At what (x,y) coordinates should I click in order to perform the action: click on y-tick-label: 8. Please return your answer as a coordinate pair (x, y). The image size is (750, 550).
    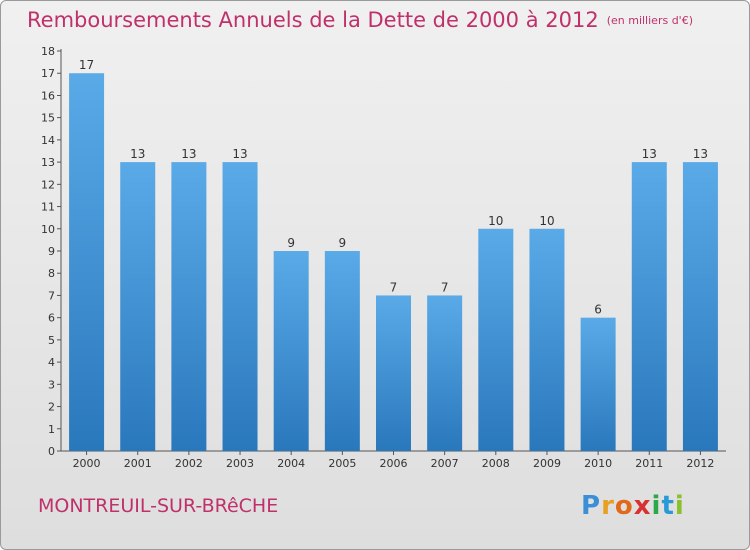
    Looking at the image, I should click on (51, 273).